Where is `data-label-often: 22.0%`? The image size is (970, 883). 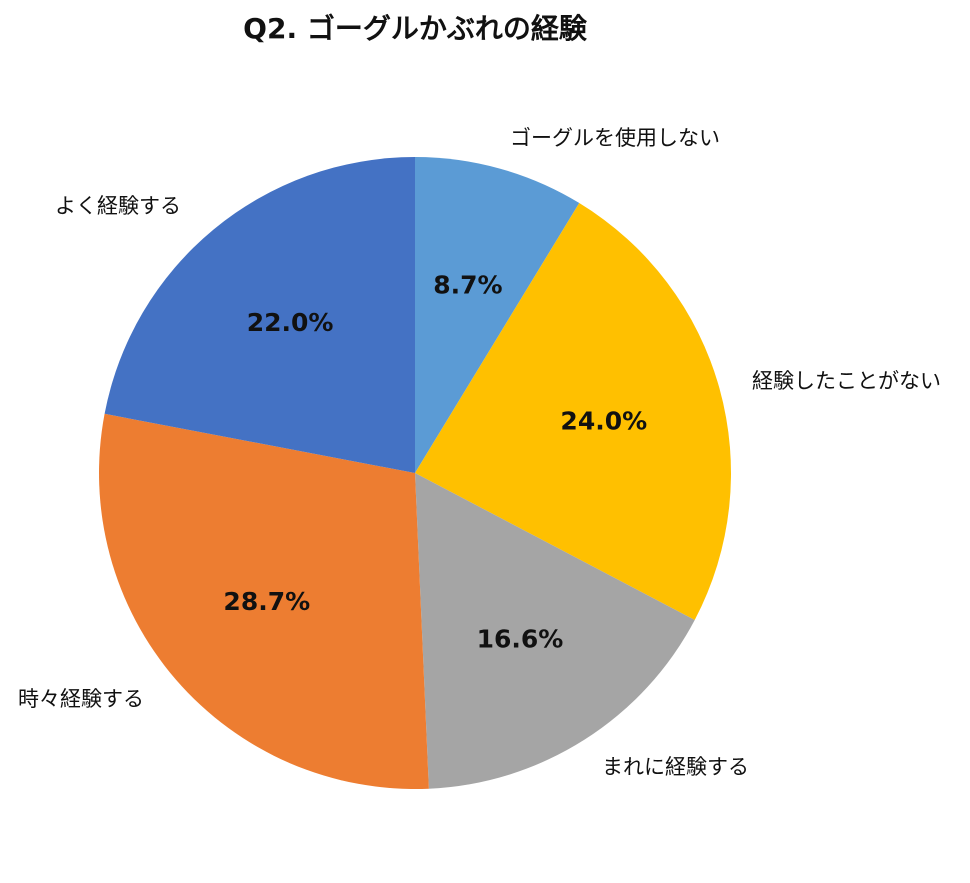
data-label-often: 22.0% is located at coordinates (290, 322).